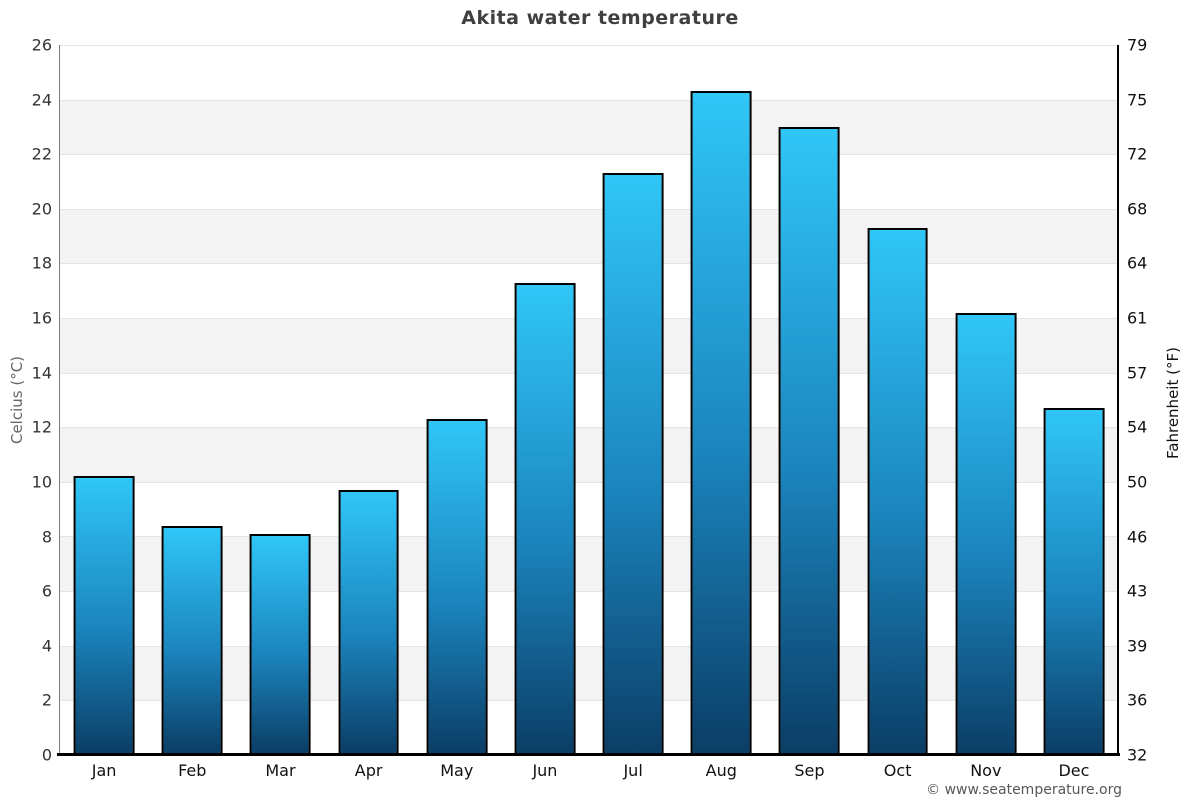 The height and width of the screenshot is (800, 1200). I want to click on x-axis-line, so click(588, 754).